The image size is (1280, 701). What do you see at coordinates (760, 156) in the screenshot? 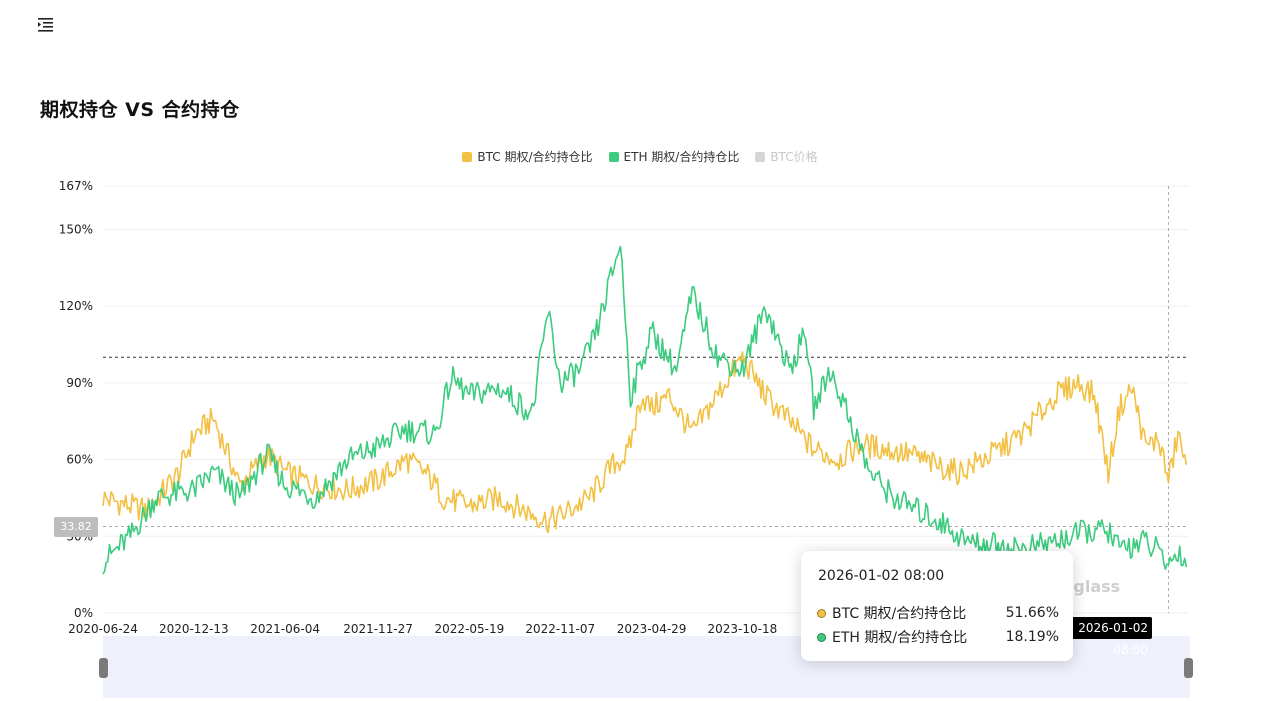
I see `legend-swatch-btc-price` at bounding box center [760, 156].